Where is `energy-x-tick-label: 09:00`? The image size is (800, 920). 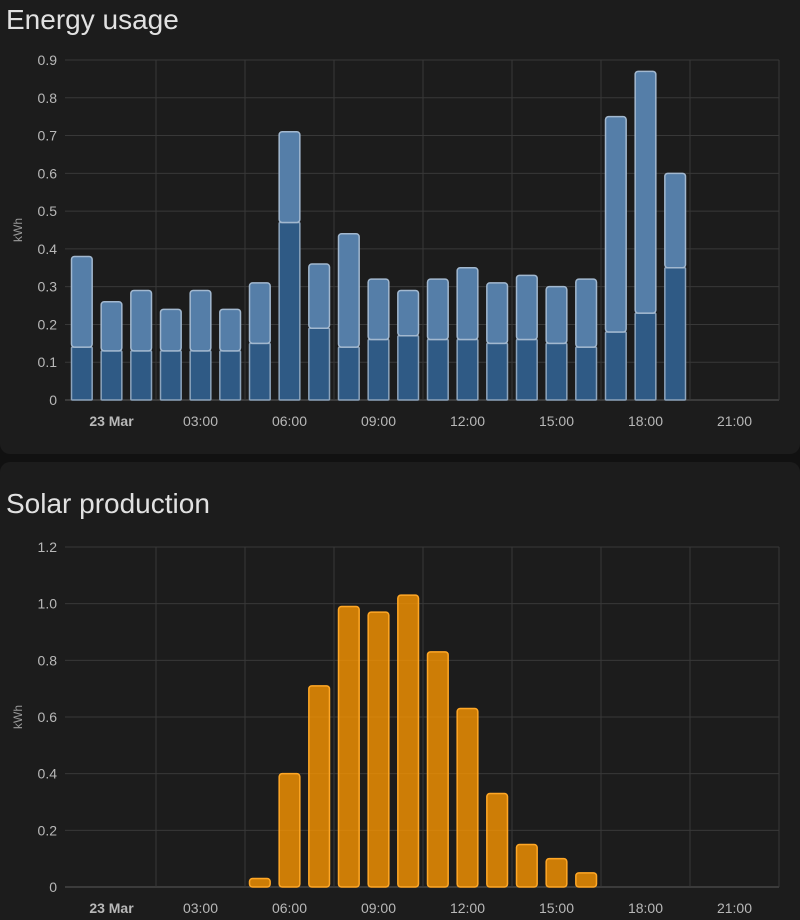
energy-x-tick-label: 09:00 is located at coordinates (378, 421).